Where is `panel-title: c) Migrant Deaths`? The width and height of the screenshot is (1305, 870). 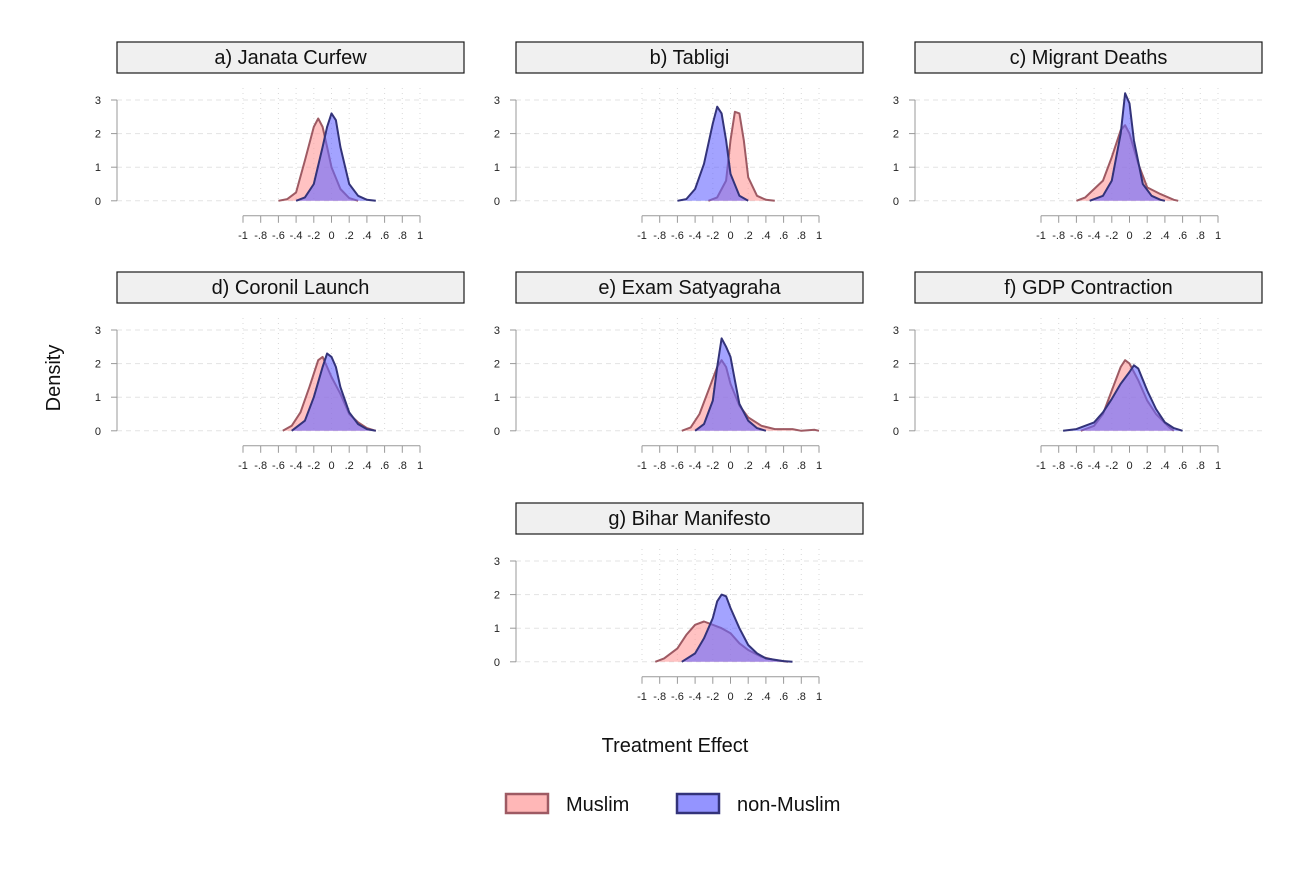
panel-title: c) Migrant Deaths is located at coordinates (1089, 58).